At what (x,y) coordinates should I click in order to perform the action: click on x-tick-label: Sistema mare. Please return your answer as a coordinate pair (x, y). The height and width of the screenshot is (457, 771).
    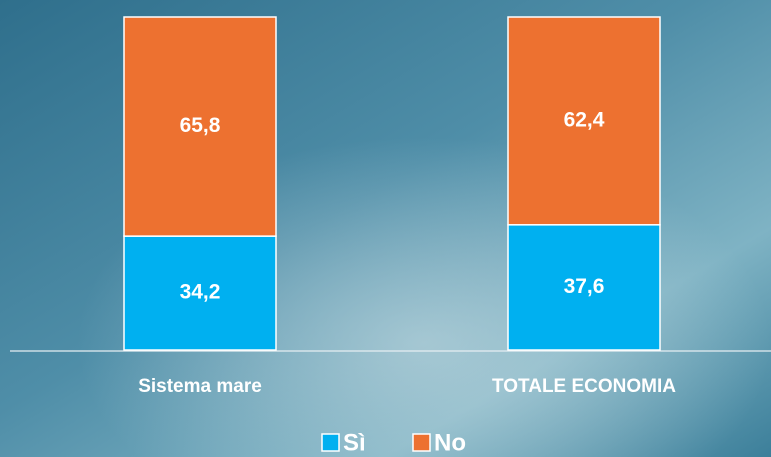
    Looking at the image, I should click on (200, 386).